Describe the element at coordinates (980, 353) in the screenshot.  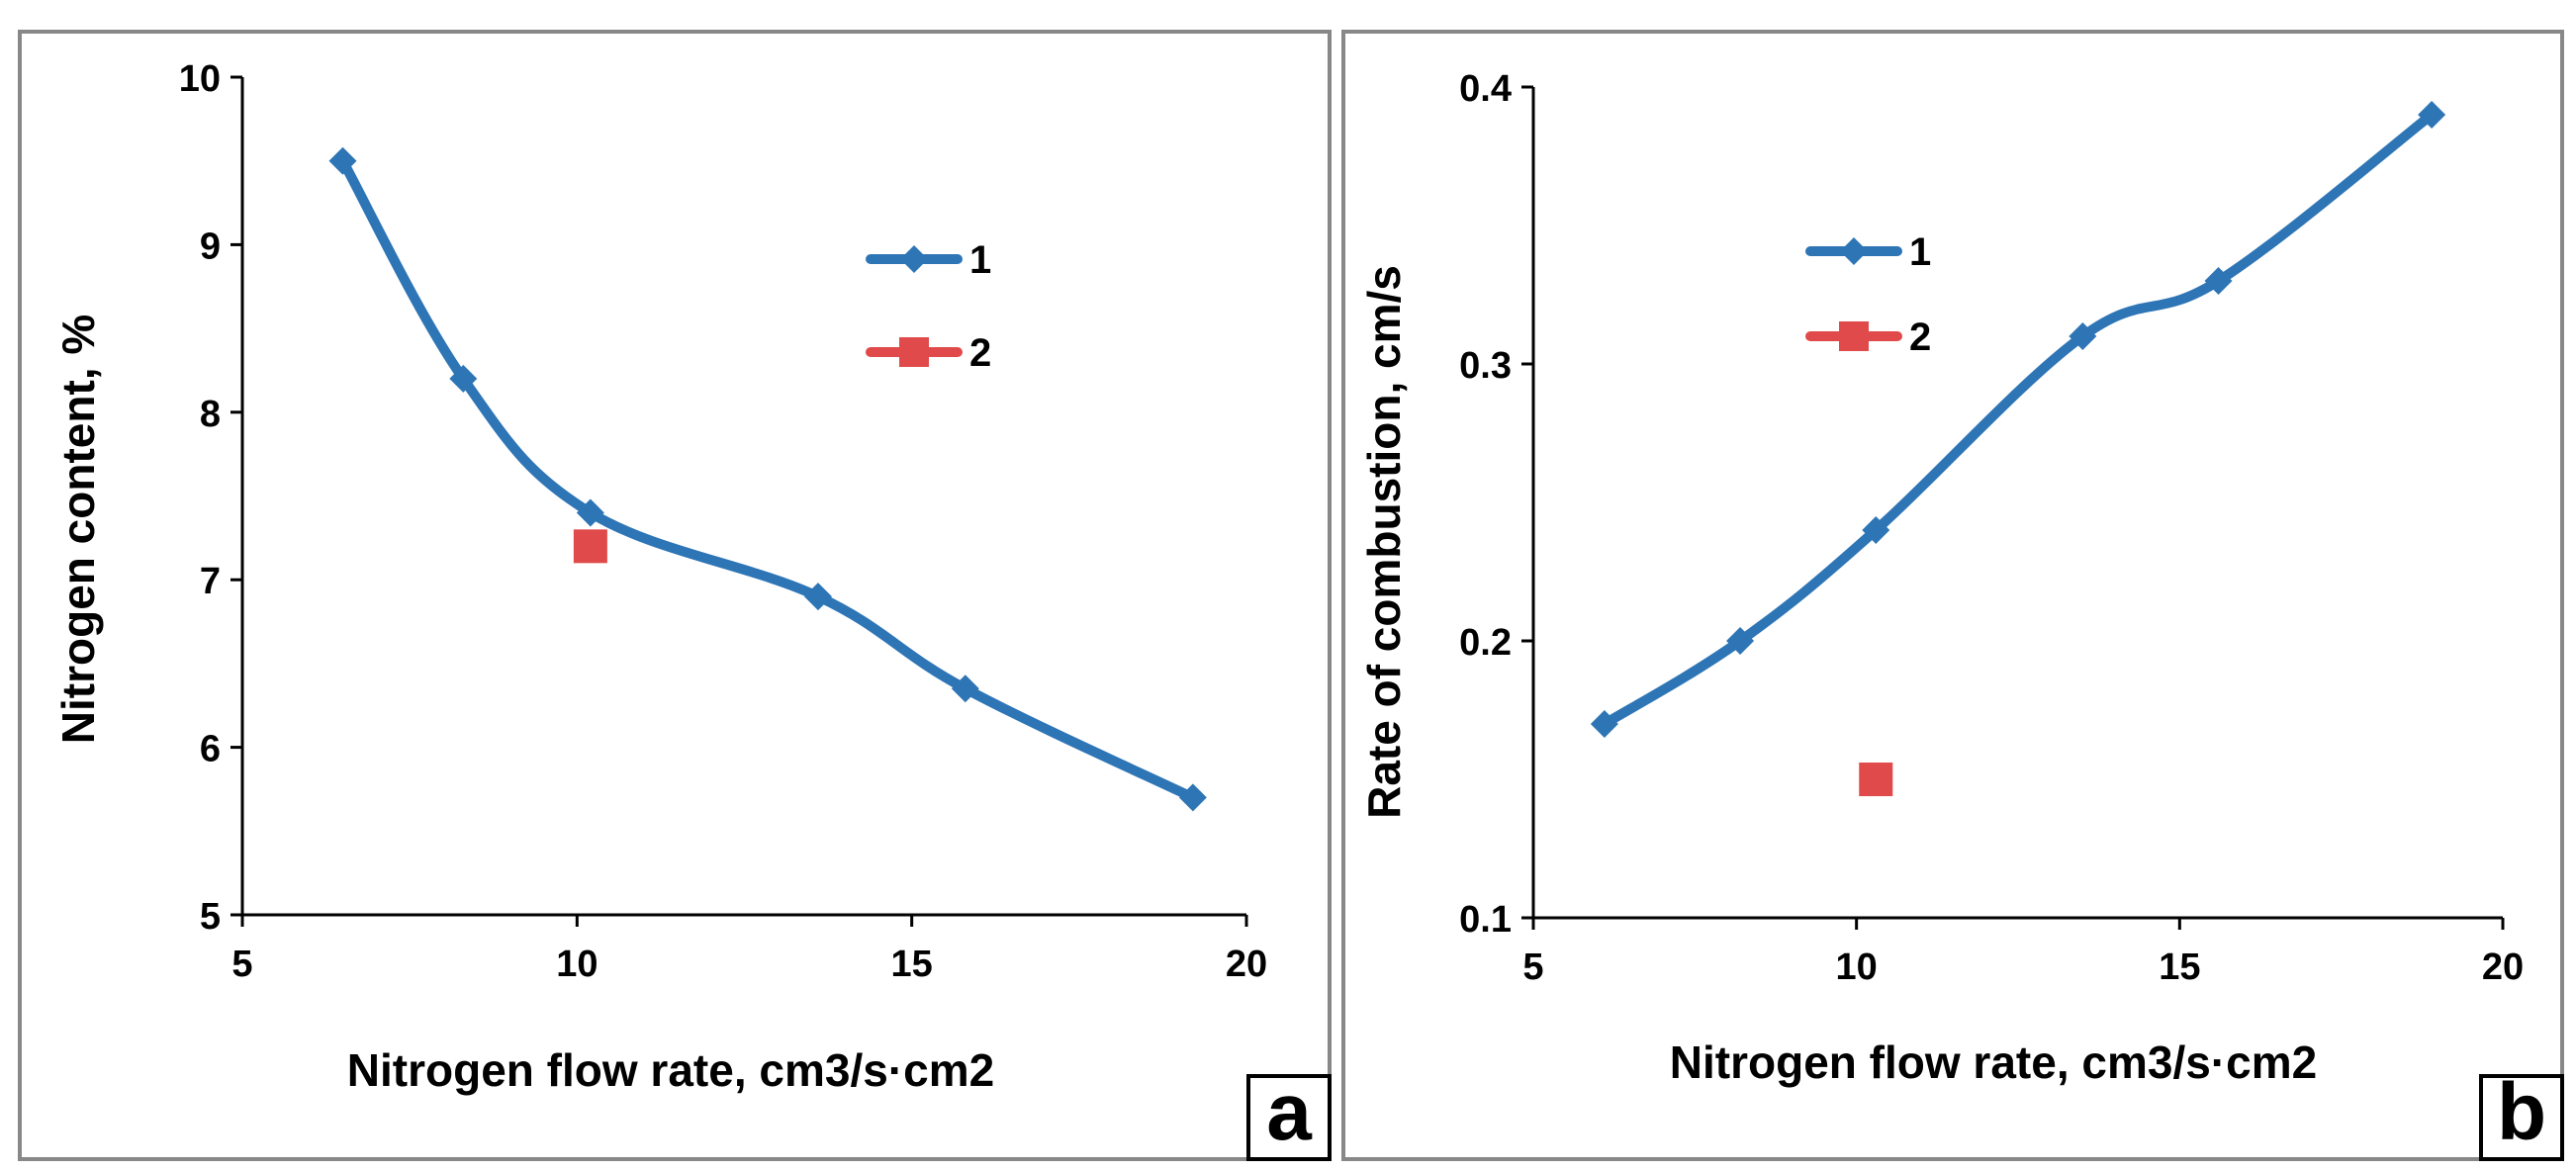
I see `chart-a-legend-series-2-label: 2` at that location.